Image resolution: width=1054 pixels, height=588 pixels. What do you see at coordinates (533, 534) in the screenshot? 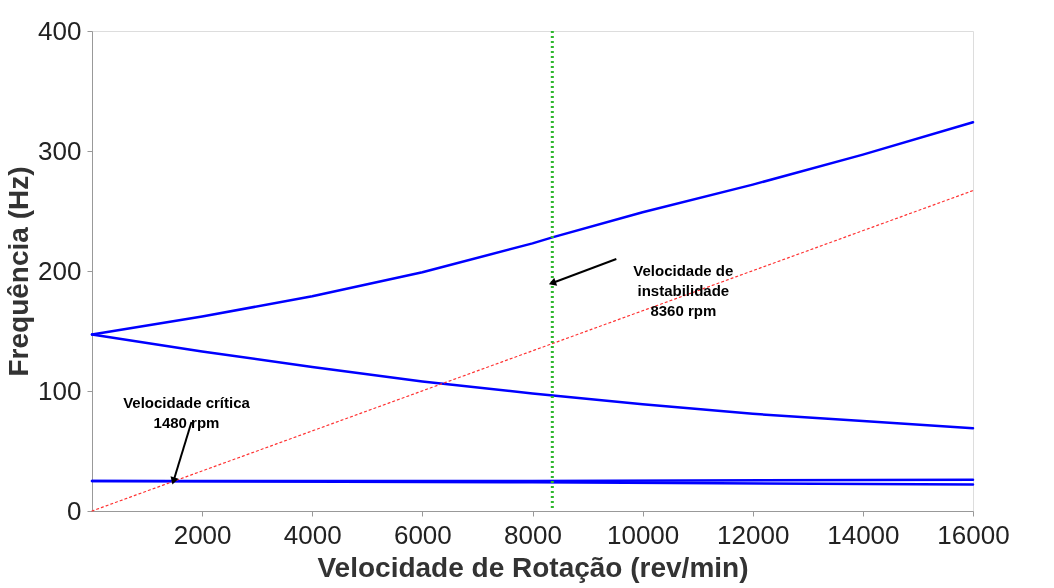
I see `x-tick-label: 8000` at bounding box center [533, 534].